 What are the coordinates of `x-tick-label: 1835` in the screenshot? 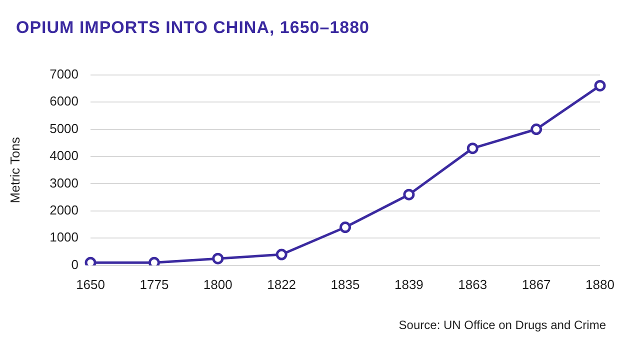 It's located at (345, 284).